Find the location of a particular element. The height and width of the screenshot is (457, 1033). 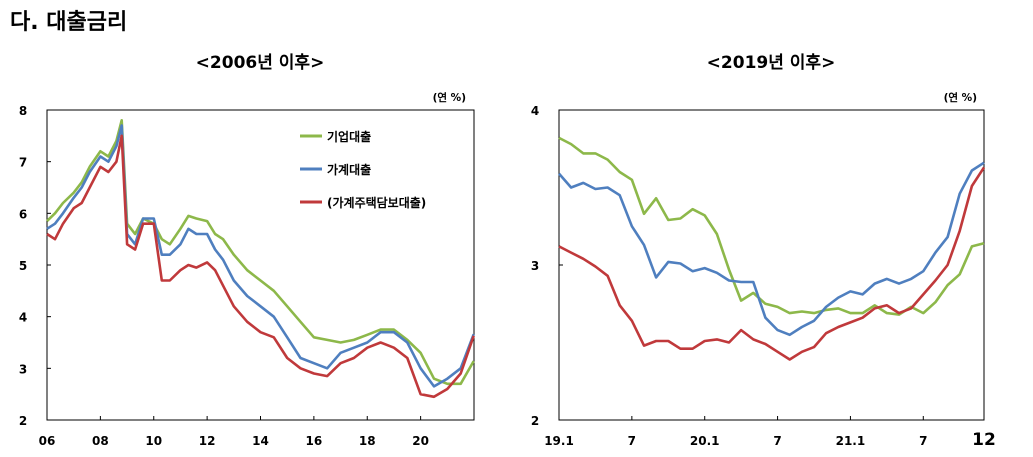

x-tick-label: 20 is located at coordinates (420, 441).